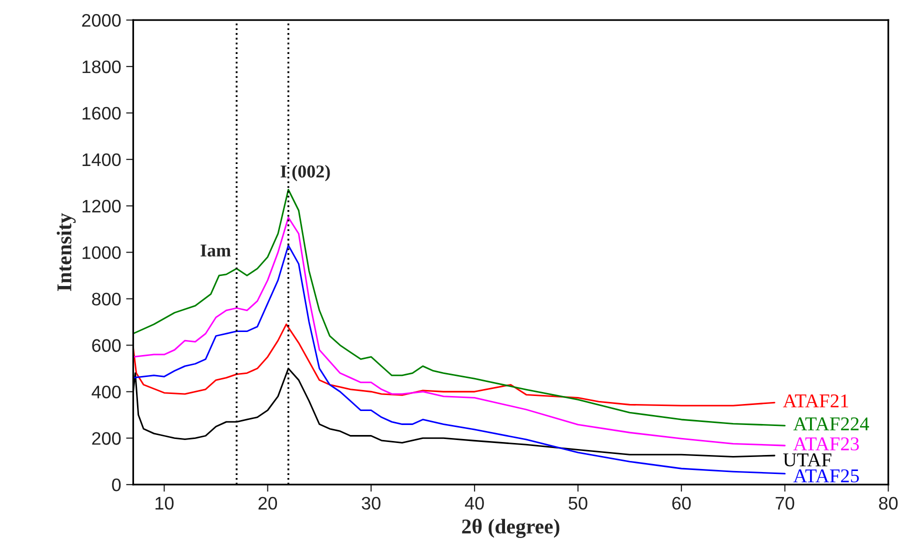  I want to click on x-tick-label: 50, so click(578, 503).